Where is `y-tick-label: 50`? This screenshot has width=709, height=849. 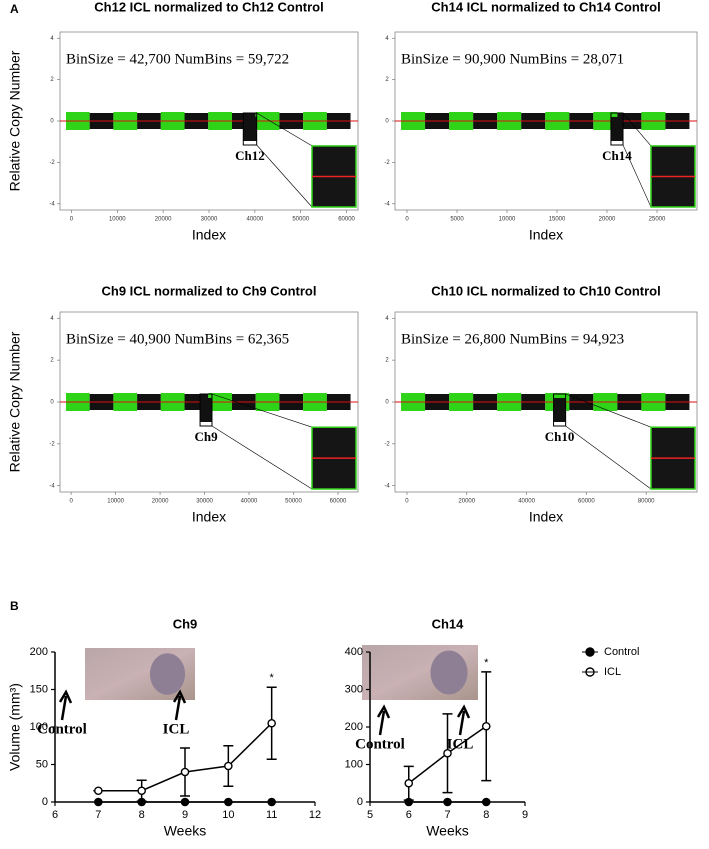
y-tick-label: 50 is located at coordinates (42, 764).